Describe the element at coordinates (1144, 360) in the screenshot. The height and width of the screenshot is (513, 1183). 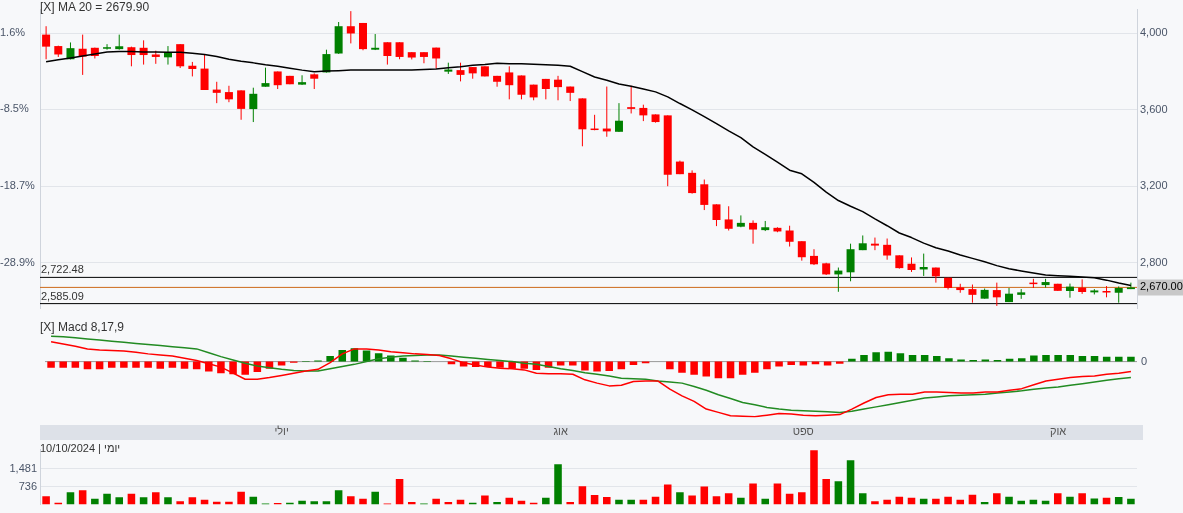
I see `ref-line-label: 0` at that location.